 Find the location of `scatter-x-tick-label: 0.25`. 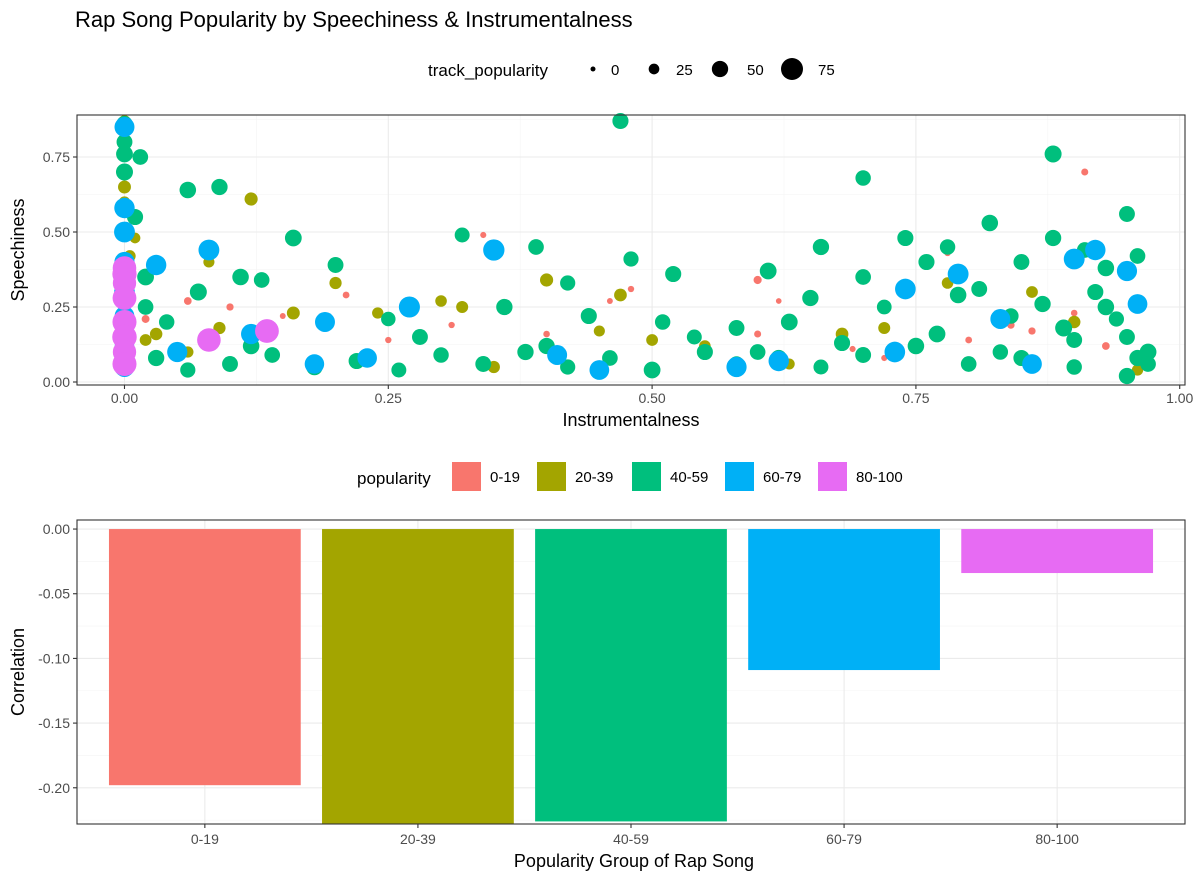

scatter-x-tick-label: 0.25 is located at coordinates (388, 398).